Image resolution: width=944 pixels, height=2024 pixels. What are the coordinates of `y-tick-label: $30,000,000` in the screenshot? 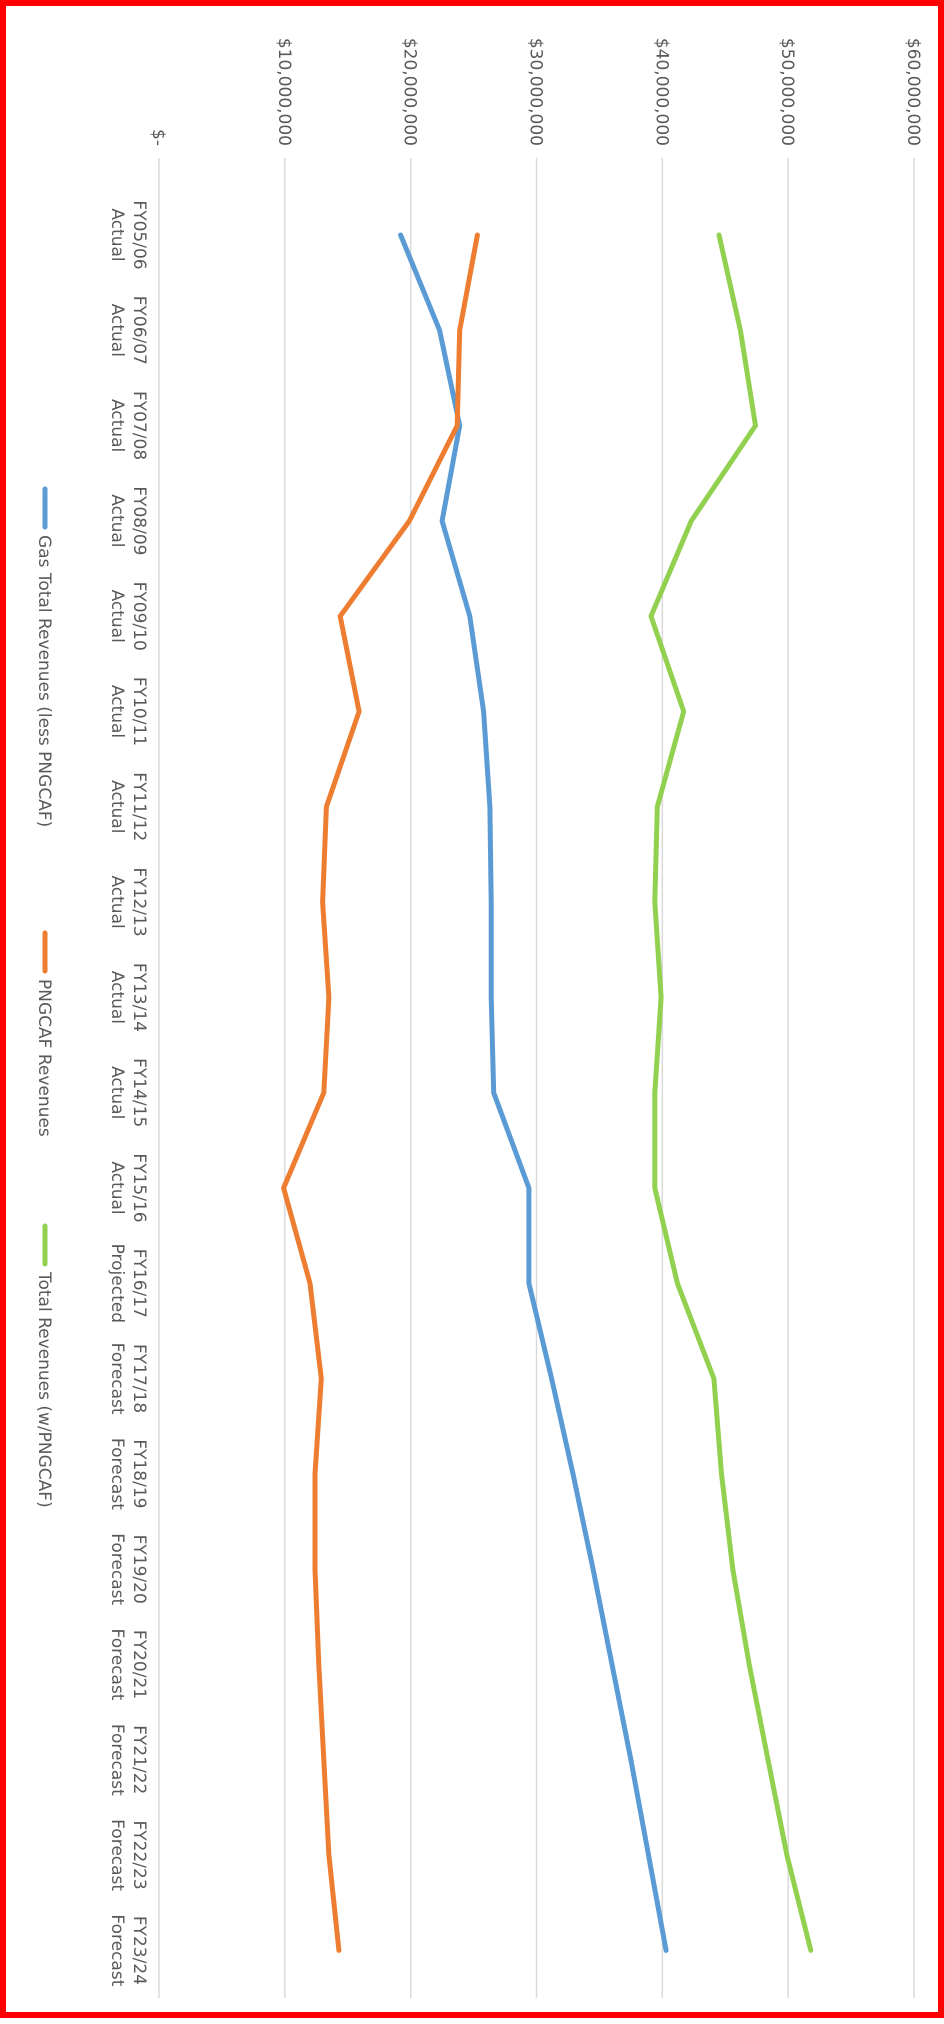 It's located at (536, 92).